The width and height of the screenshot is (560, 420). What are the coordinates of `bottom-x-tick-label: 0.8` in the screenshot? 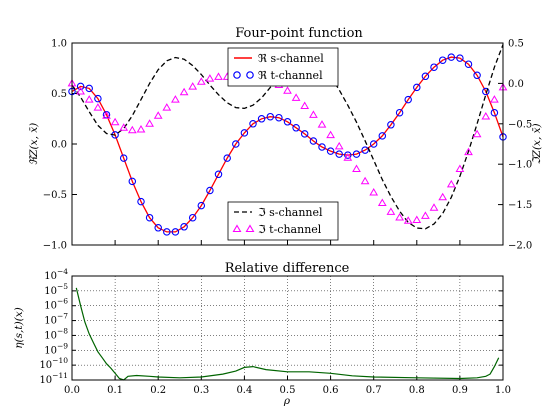 It's located at (417, 390).